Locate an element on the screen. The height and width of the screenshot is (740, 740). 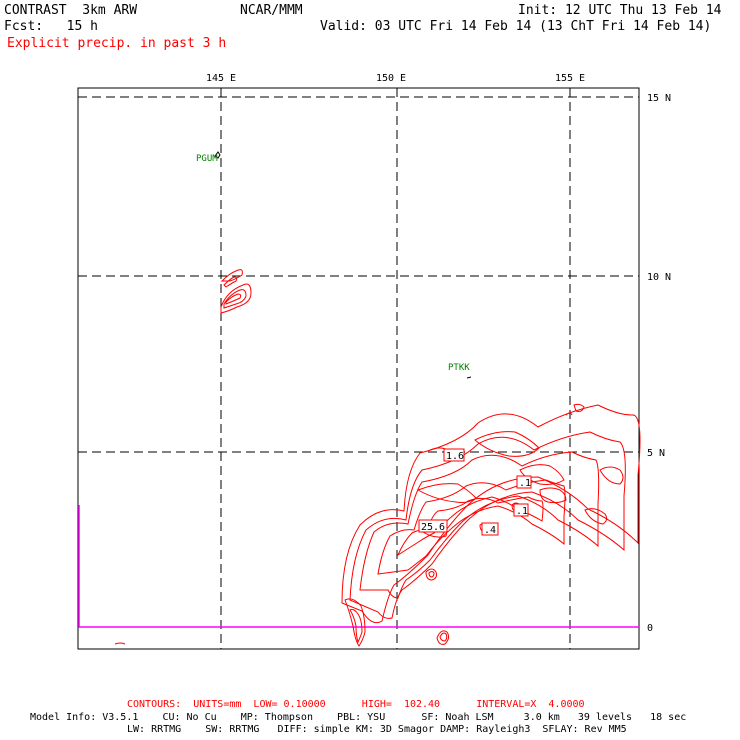
field-title: Explicit precip. in past 3 h is located at coordinates (117, 43).